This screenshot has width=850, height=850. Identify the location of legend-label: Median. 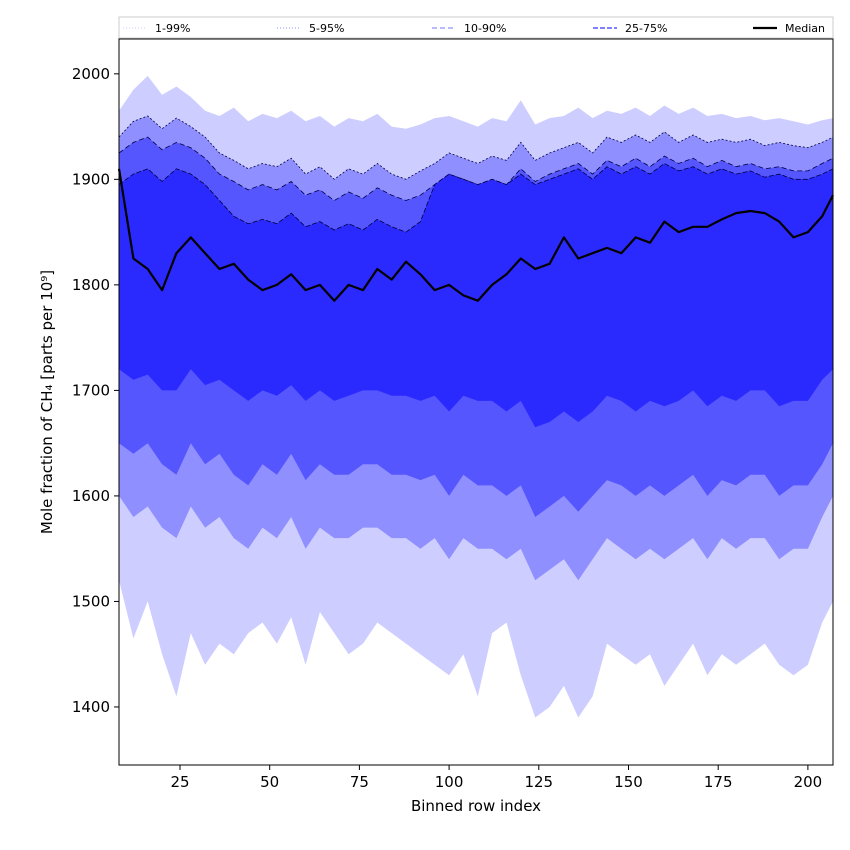
(805, 28).